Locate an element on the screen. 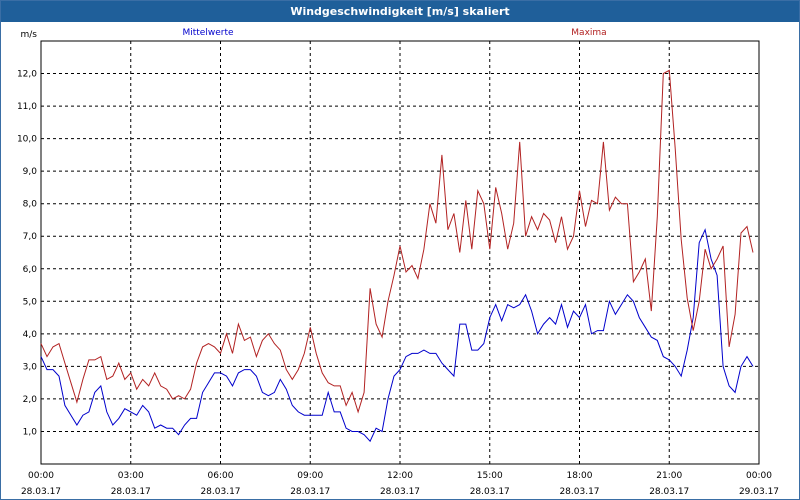 The image size is (800, 500). y-axis-label: m/s is located at coordinates (29, 35).